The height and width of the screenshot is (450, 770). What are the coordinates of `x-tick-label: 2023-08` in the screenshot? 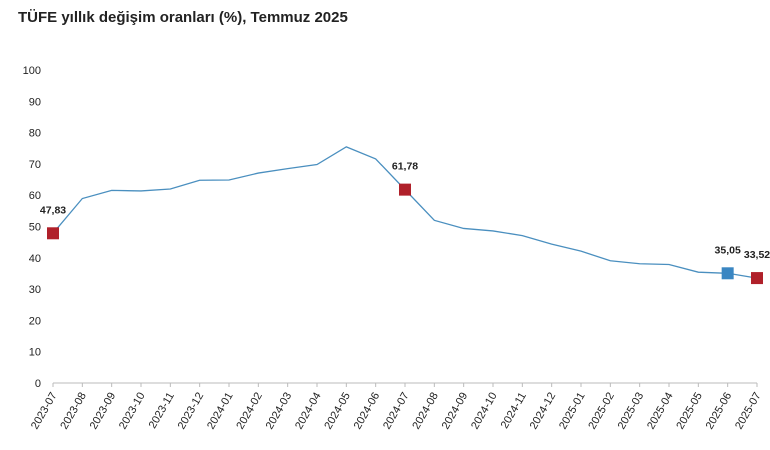 It's located at (73, 411).